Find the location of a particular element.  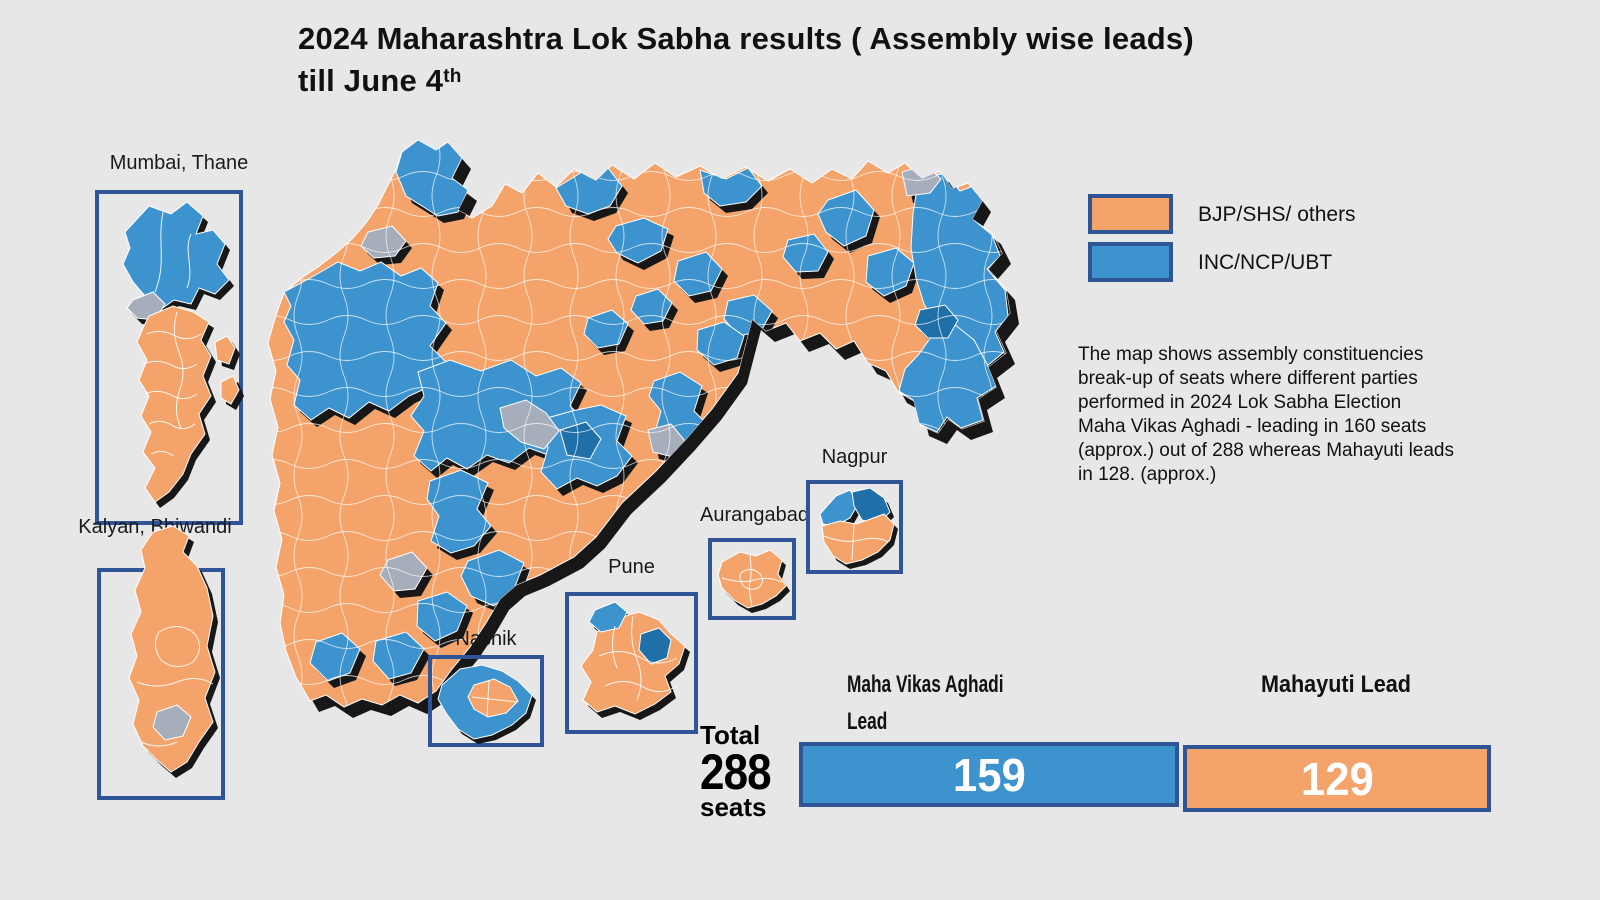

inset-label-nagpur: Nagpur is located at coordinates (854, 457).